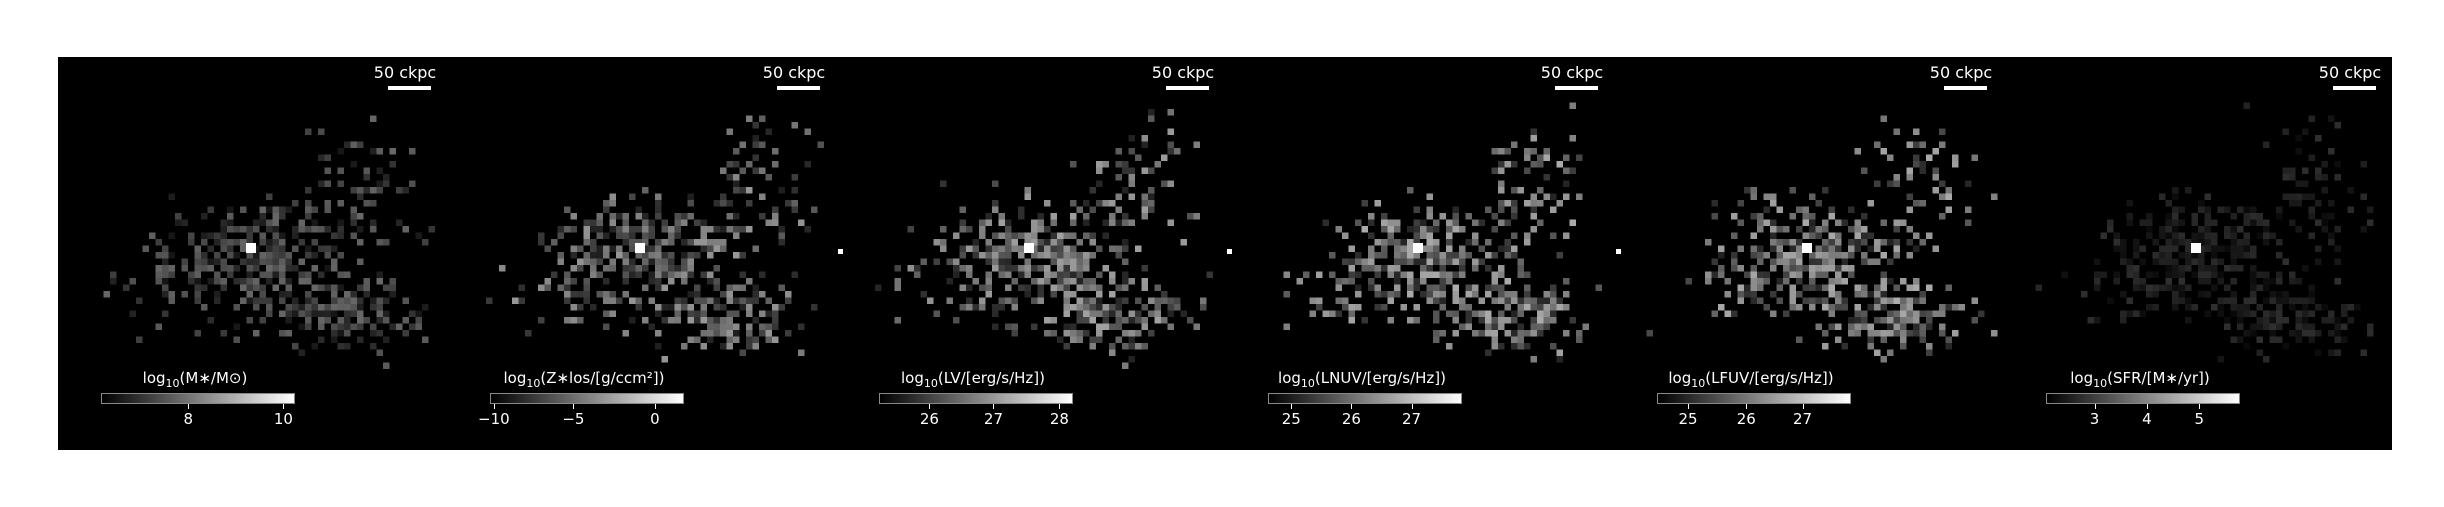 The height and width of the screenshot is (507, 2444). I want to click on colorbar-title: log10(LFUV/[erg/s/Hz]), so click(1751, 379).